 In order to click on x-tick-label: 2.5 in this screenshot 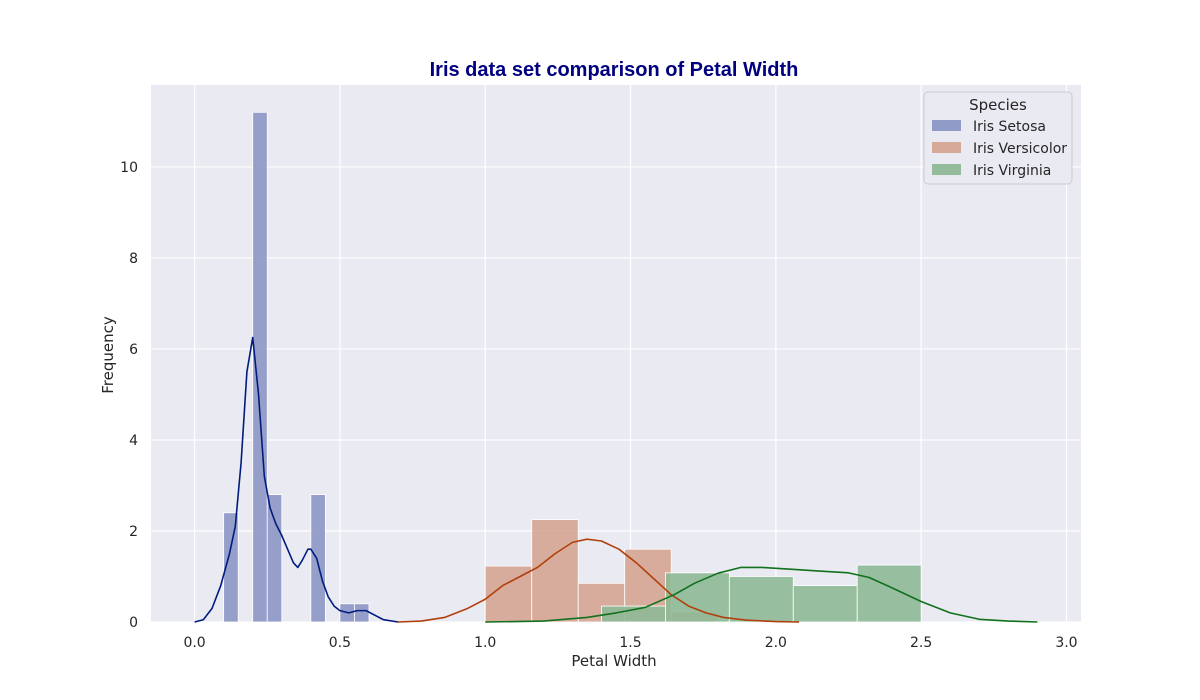, I will do `click(921, 643)`.